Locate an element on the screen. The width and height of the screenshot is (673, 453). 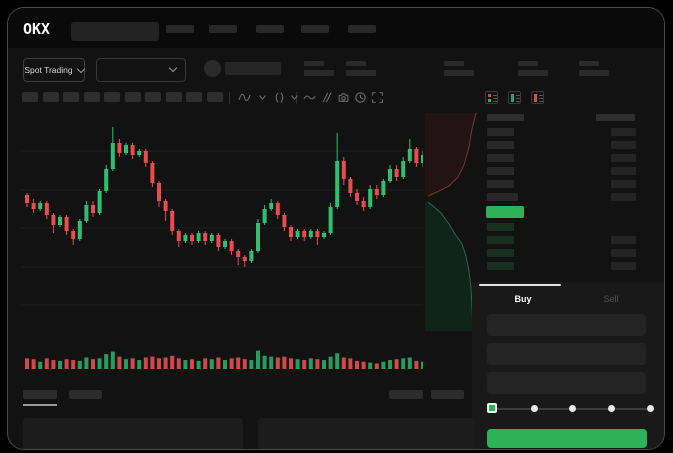
stat-label-placeholder is located at coordinates (356, 63).